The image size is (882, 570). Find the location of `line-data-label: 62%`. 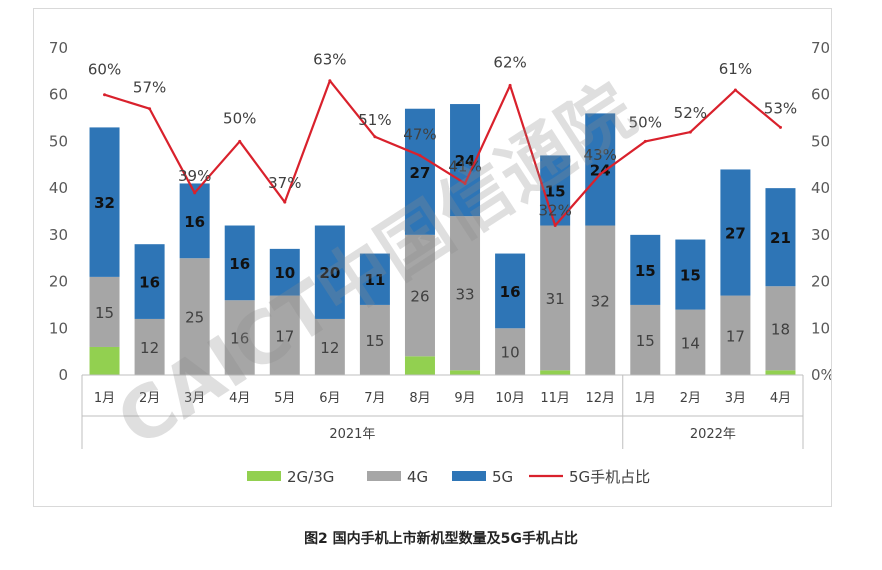

line-data-label: 62% is located at coordinates (509, 62).